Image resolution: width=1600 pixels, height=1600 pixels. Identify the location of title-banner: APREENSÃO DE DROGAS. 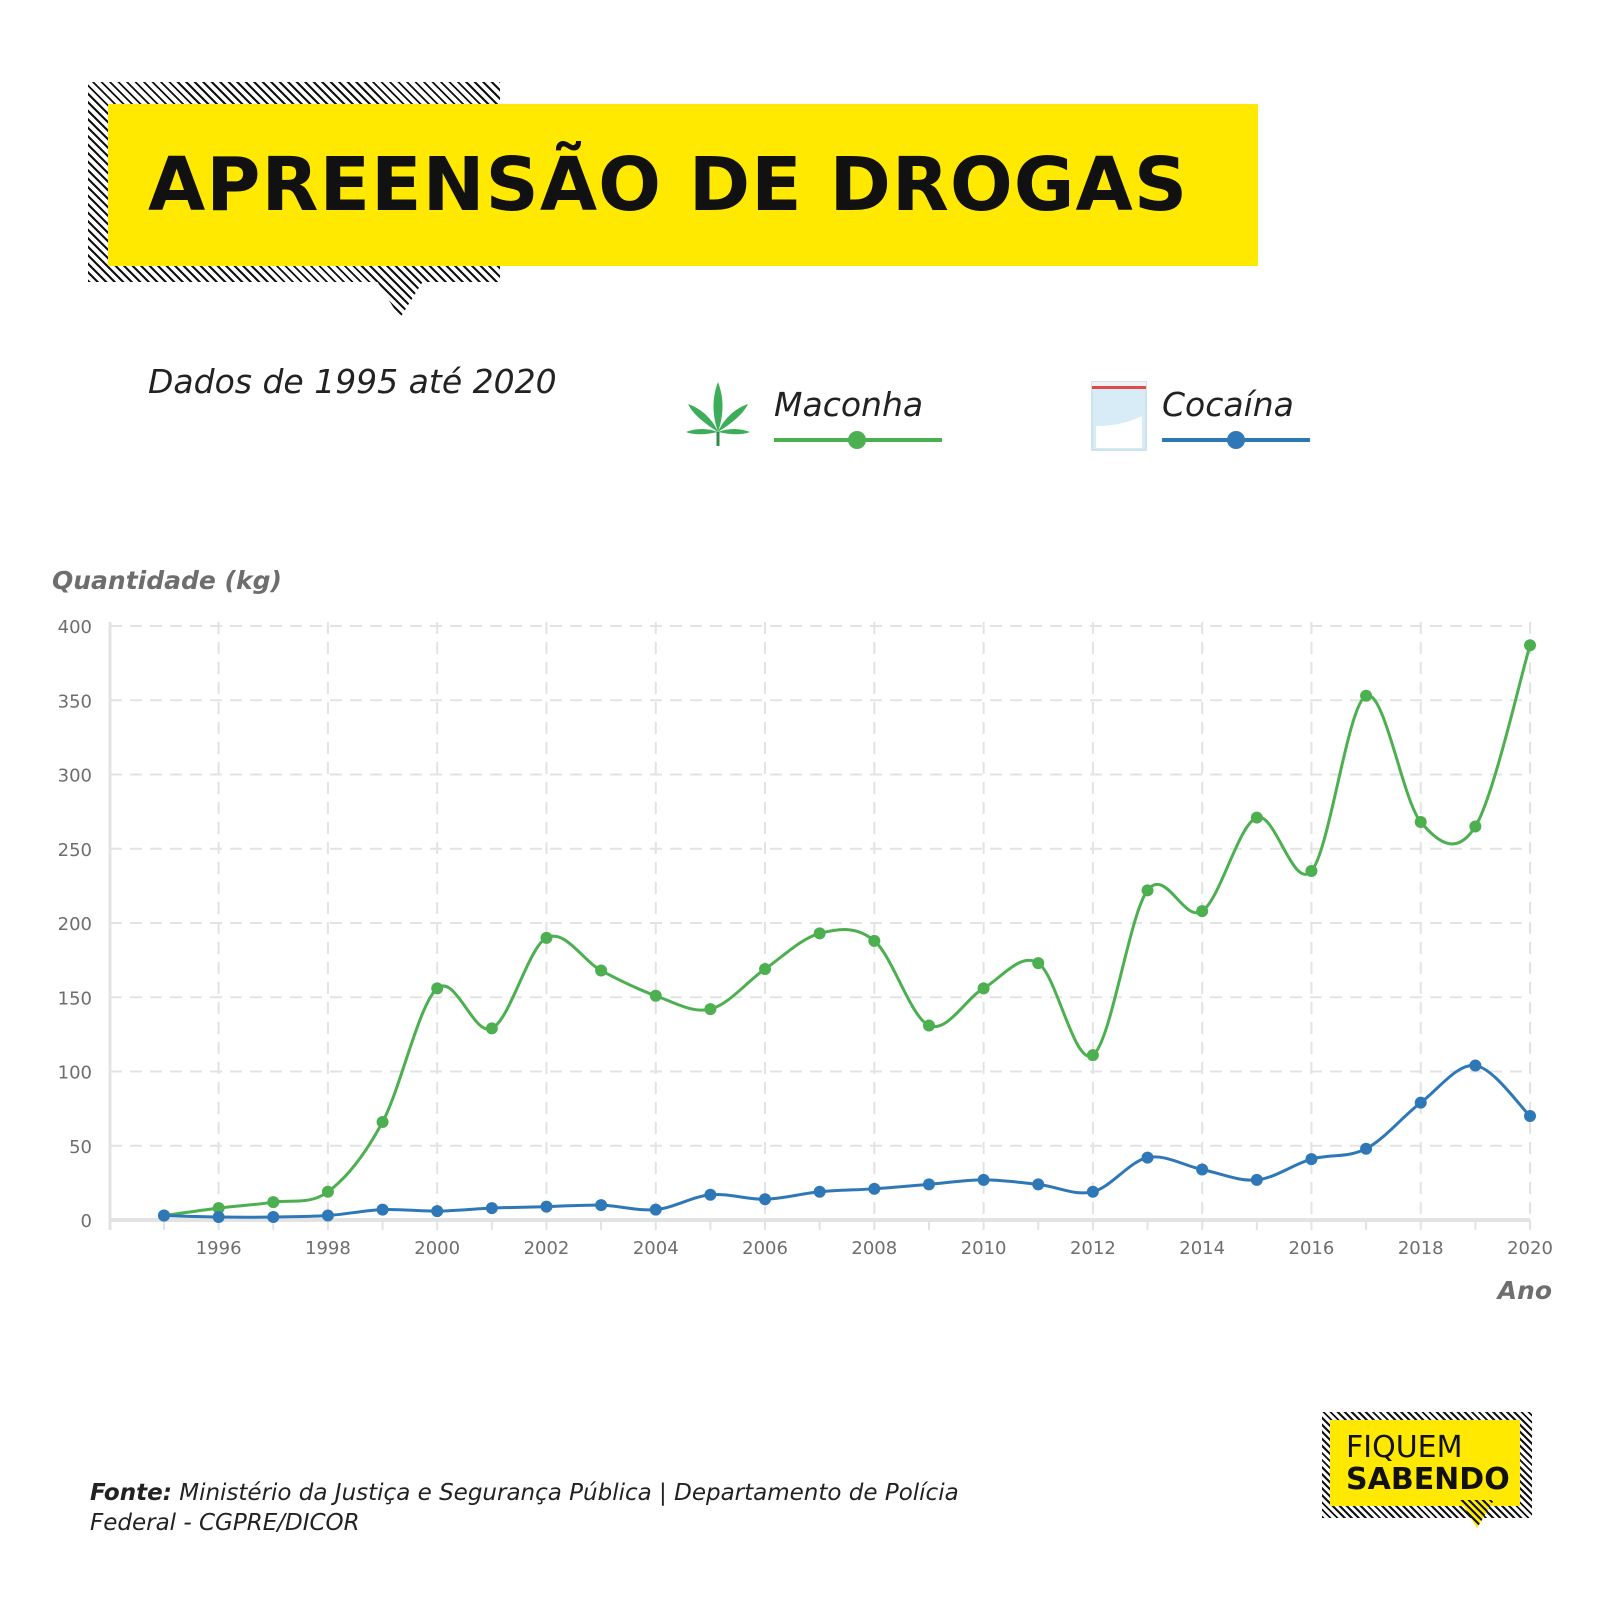
(683, 185).